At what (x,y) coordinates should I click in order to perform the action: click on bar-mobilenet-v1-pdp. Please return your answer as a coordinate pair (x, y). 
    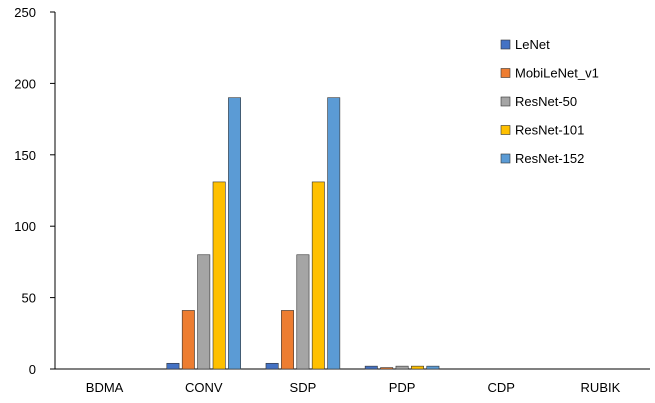
    Looking at the image, I should click on (387, 368).